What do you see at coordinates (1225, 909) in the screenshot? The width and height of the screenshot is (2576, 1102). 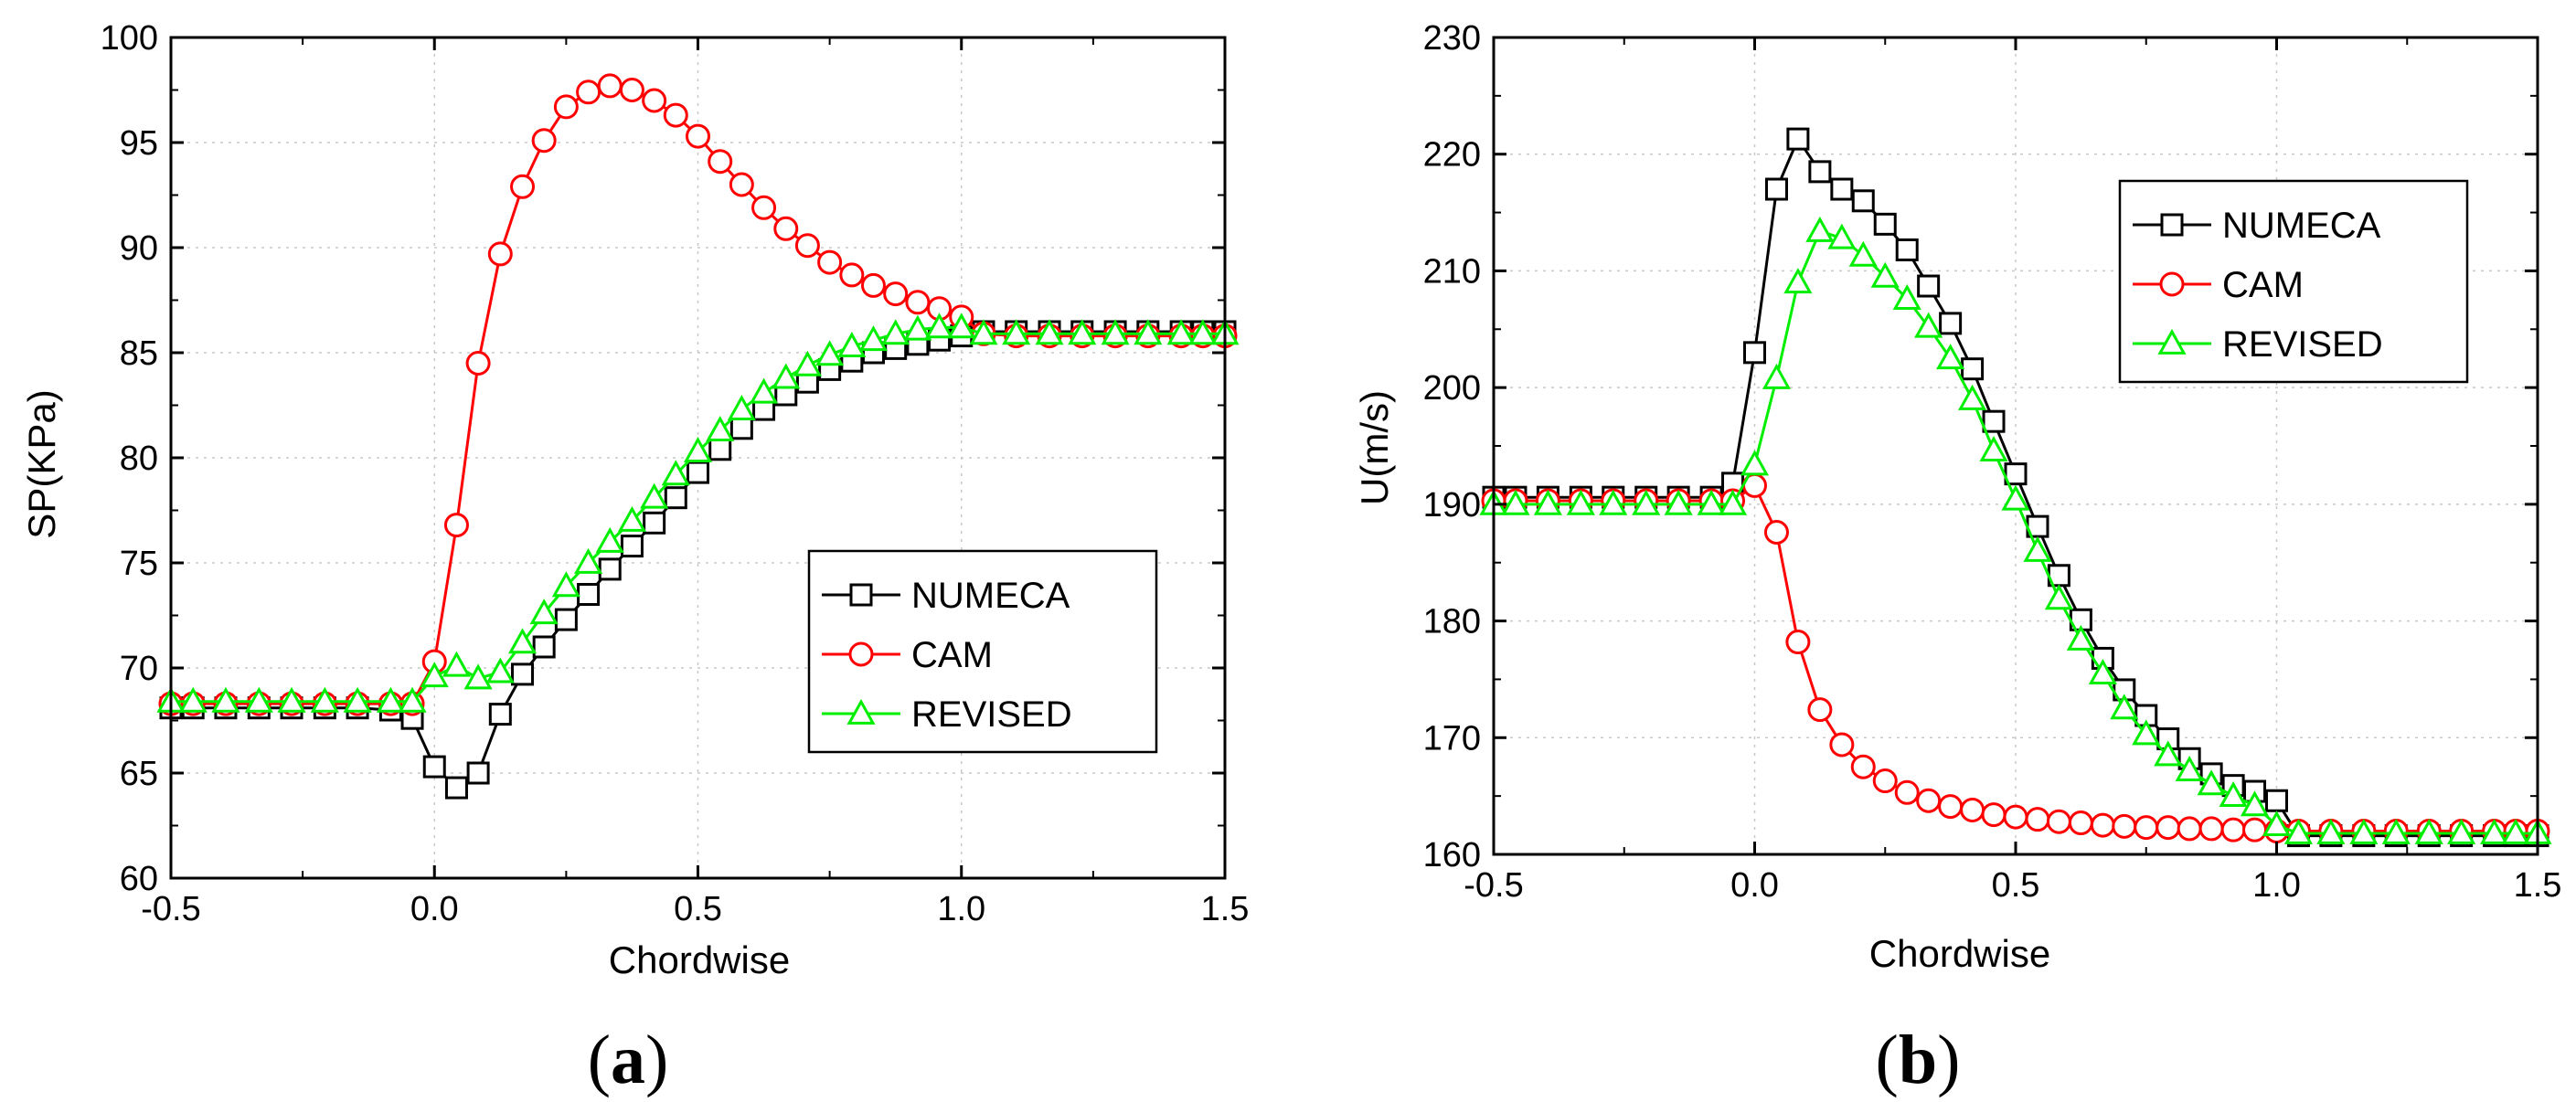 I see `x-tick-label: 1.5` at bounding box center [1225, 909].